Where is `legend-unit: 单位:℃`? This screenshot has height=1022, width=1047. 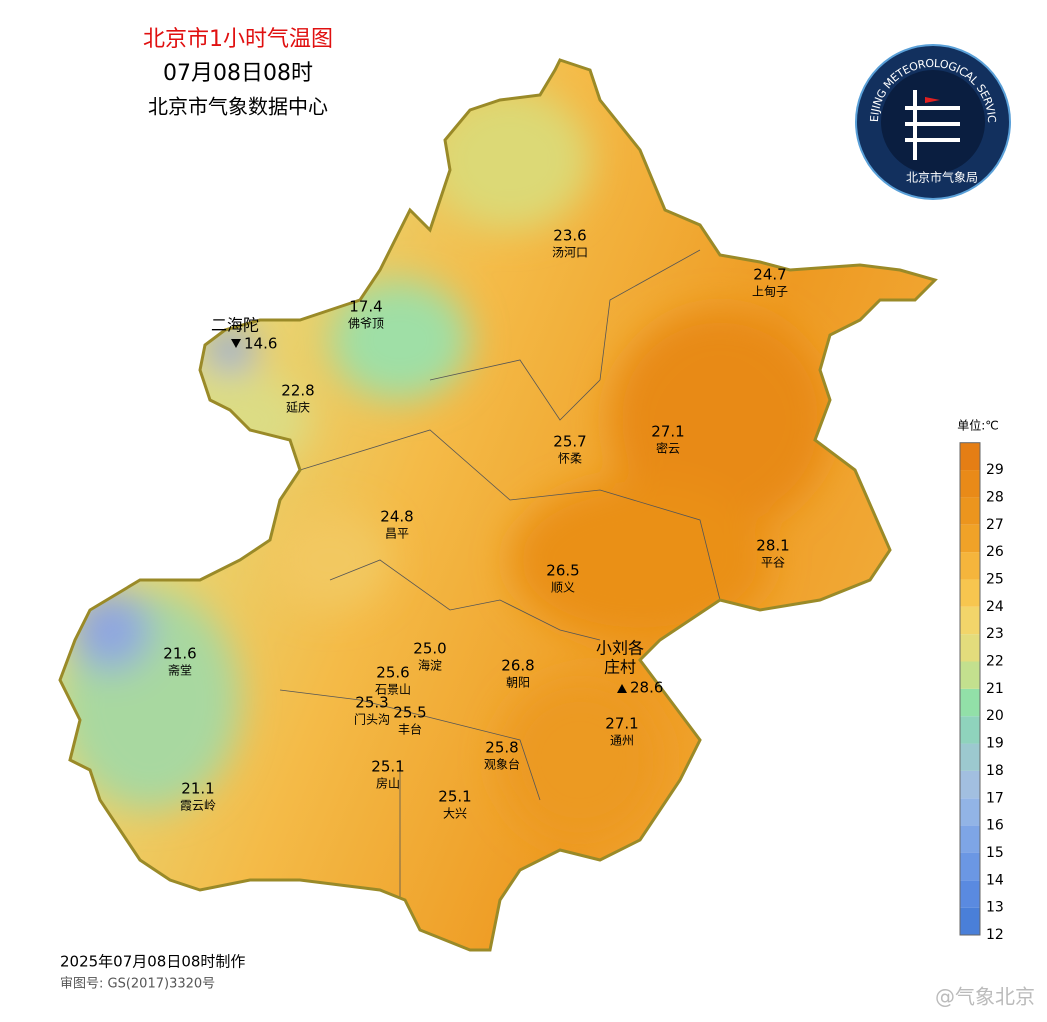 legend-unit: 单位:℃ is located at coordinates (978, 425).